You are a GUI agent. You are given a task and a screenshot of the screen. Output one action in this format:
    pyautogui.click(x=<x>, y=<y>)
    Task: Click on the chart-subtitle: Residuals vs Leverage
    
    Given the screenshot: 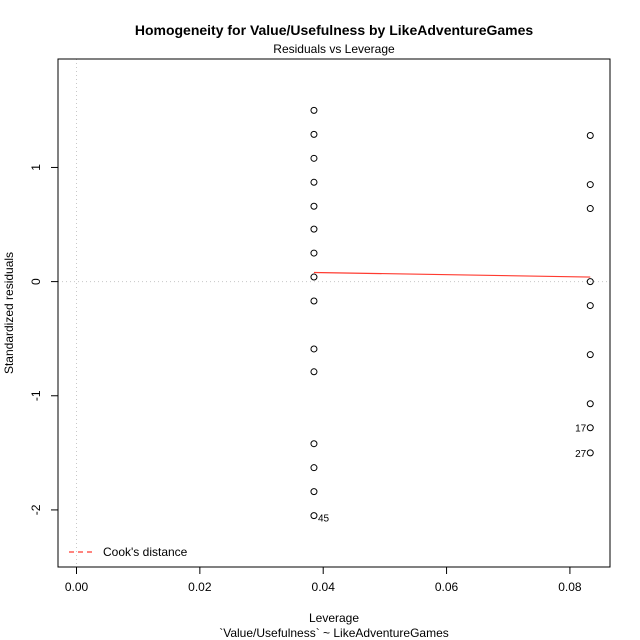 What is the action you would take?
    pyautogui.click(x=334, y=49)
    